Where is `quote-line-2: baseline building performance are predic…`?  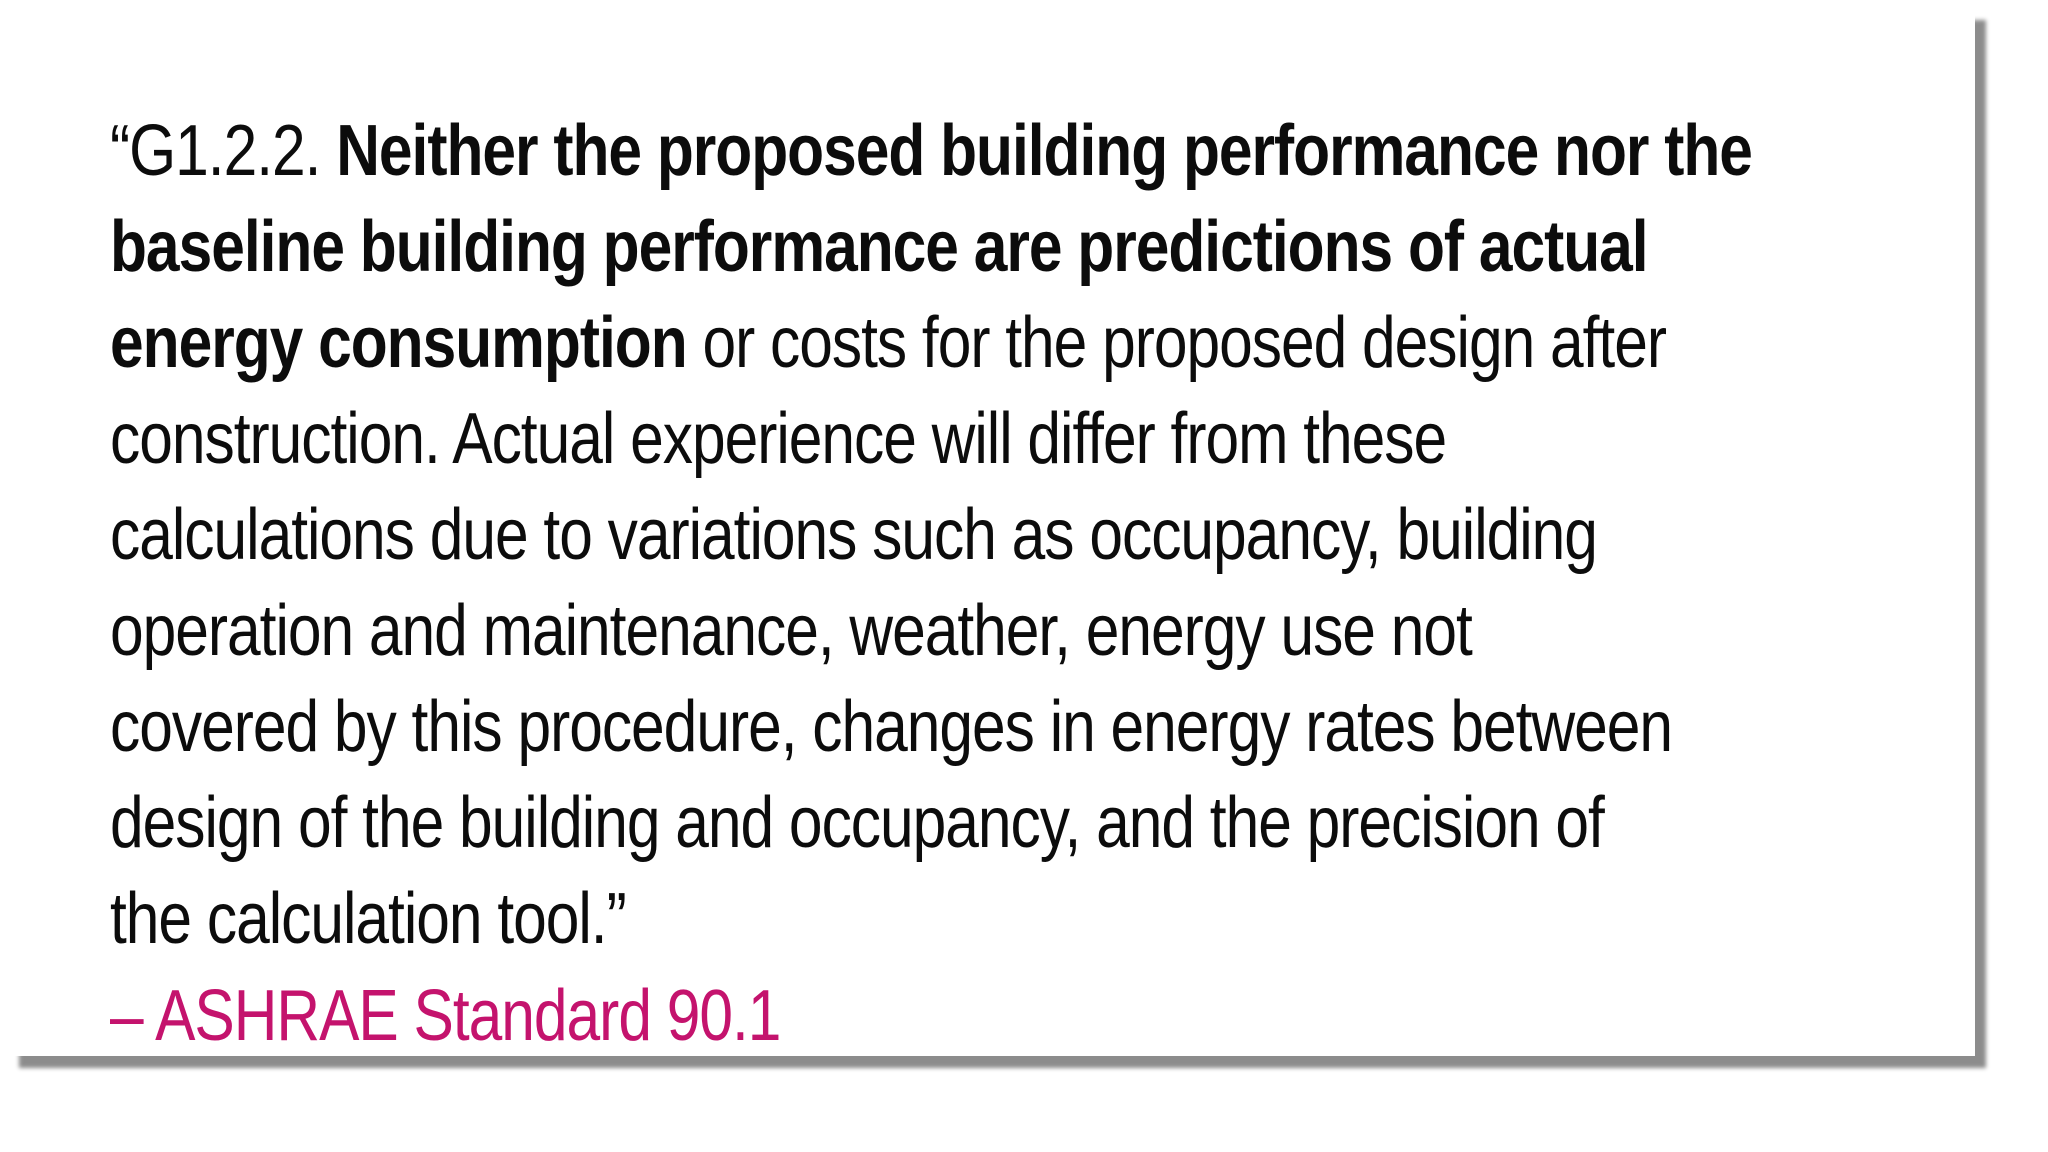
quote-line-2: baseline building performance are predic… is located at coordinates (879, 247).